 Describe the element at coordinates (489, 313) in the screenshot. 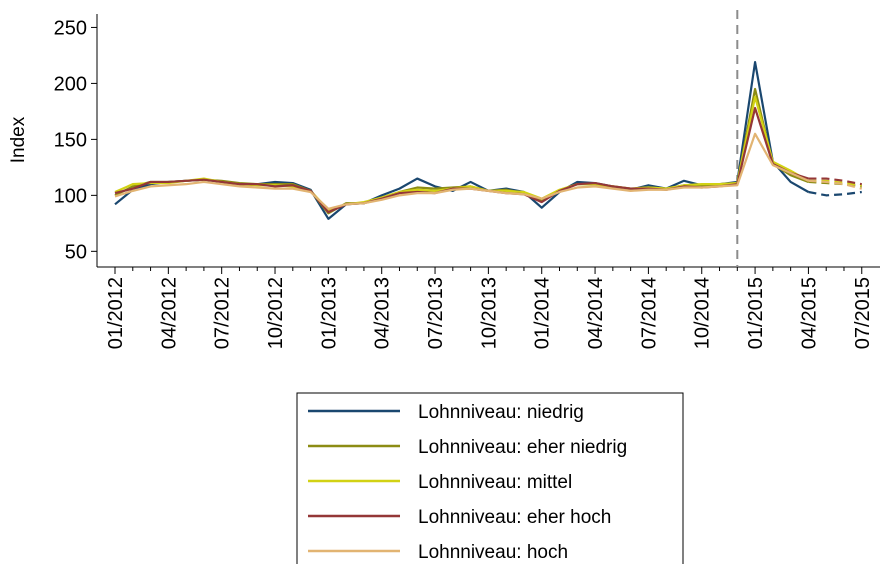

I see `x-tick-label: 10/2013` at that location.